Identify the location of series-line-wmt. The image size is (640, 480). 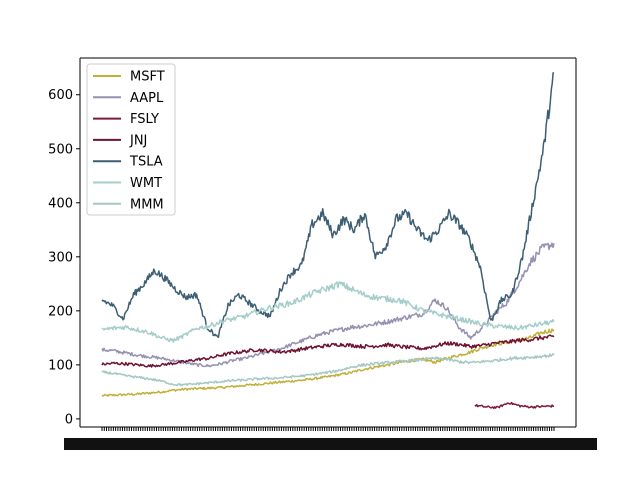
(328, 312).